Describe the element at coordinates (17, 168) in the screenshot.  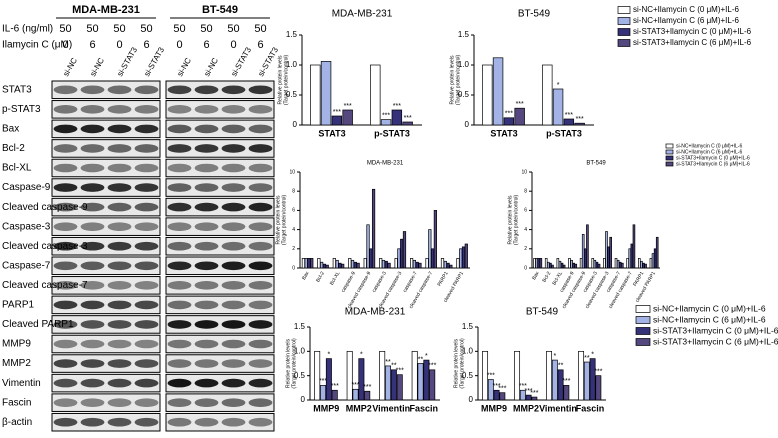
I see `protein-label: Bcl-XL` at that location.